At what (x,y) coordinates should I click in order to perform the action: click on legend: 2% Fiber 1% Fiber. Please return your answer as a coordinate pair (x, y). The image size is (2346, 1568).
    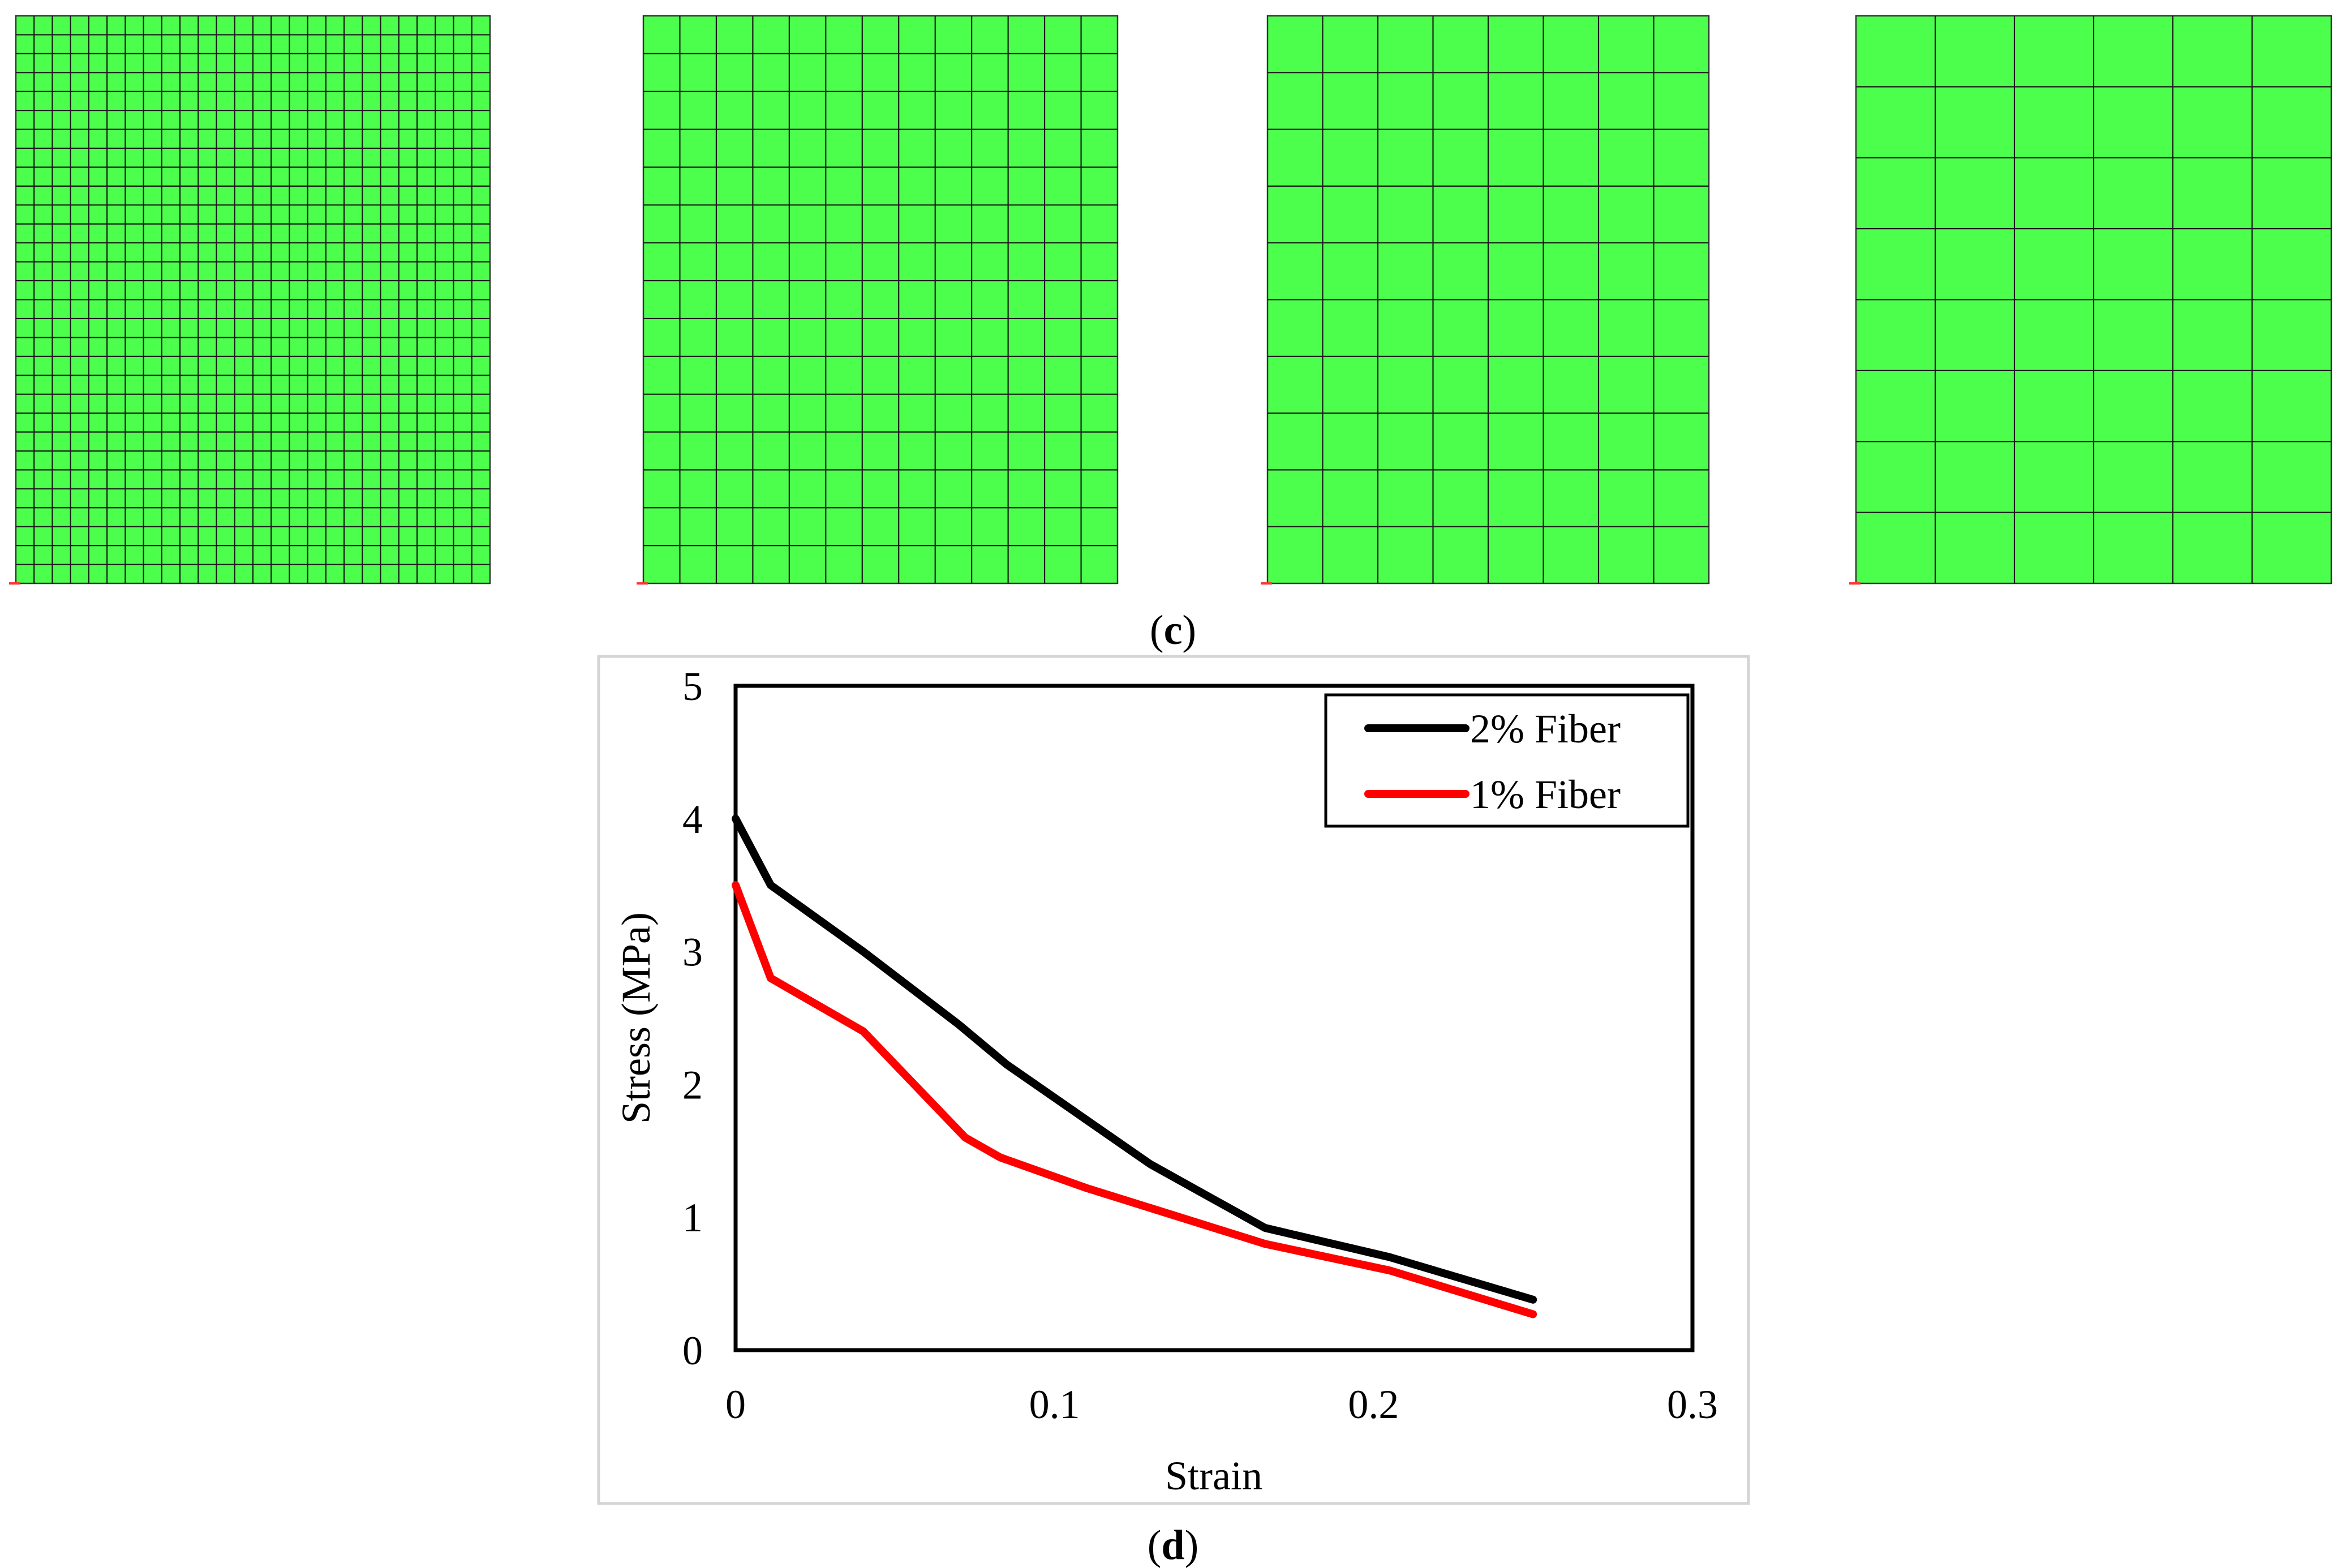
    Looking at the image, I should click on (1507, 760).